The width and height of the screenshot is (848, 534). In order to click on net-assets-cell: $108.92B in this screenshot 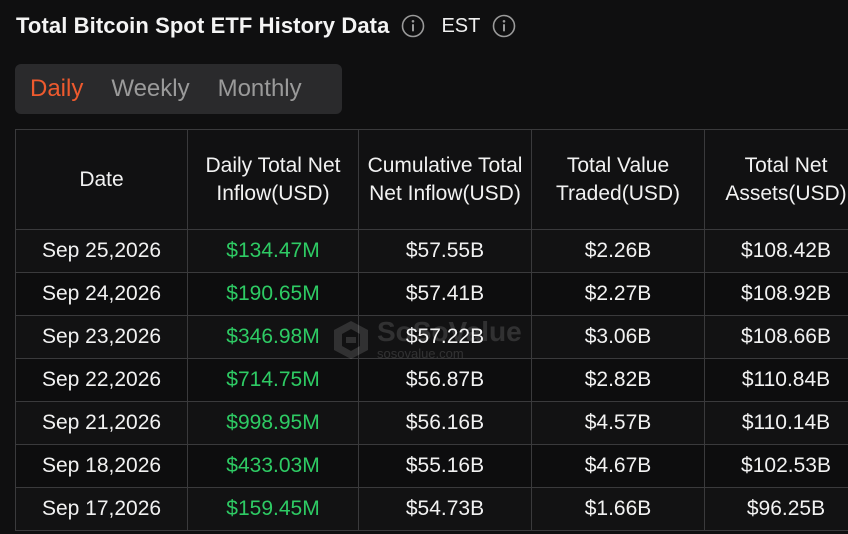, I will do `click(776, 294)`.